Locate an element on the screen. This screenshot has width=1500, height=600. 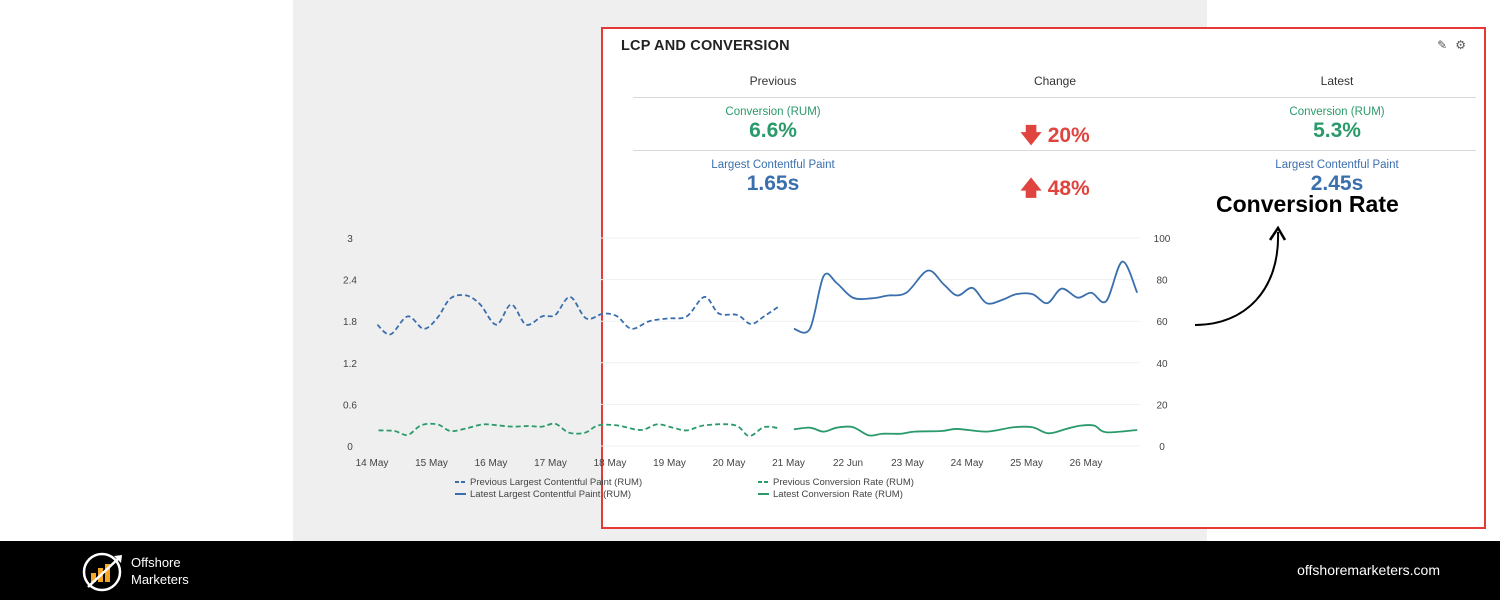
y-left-tick-label: 2.4 is located at coordinates (350, 281).